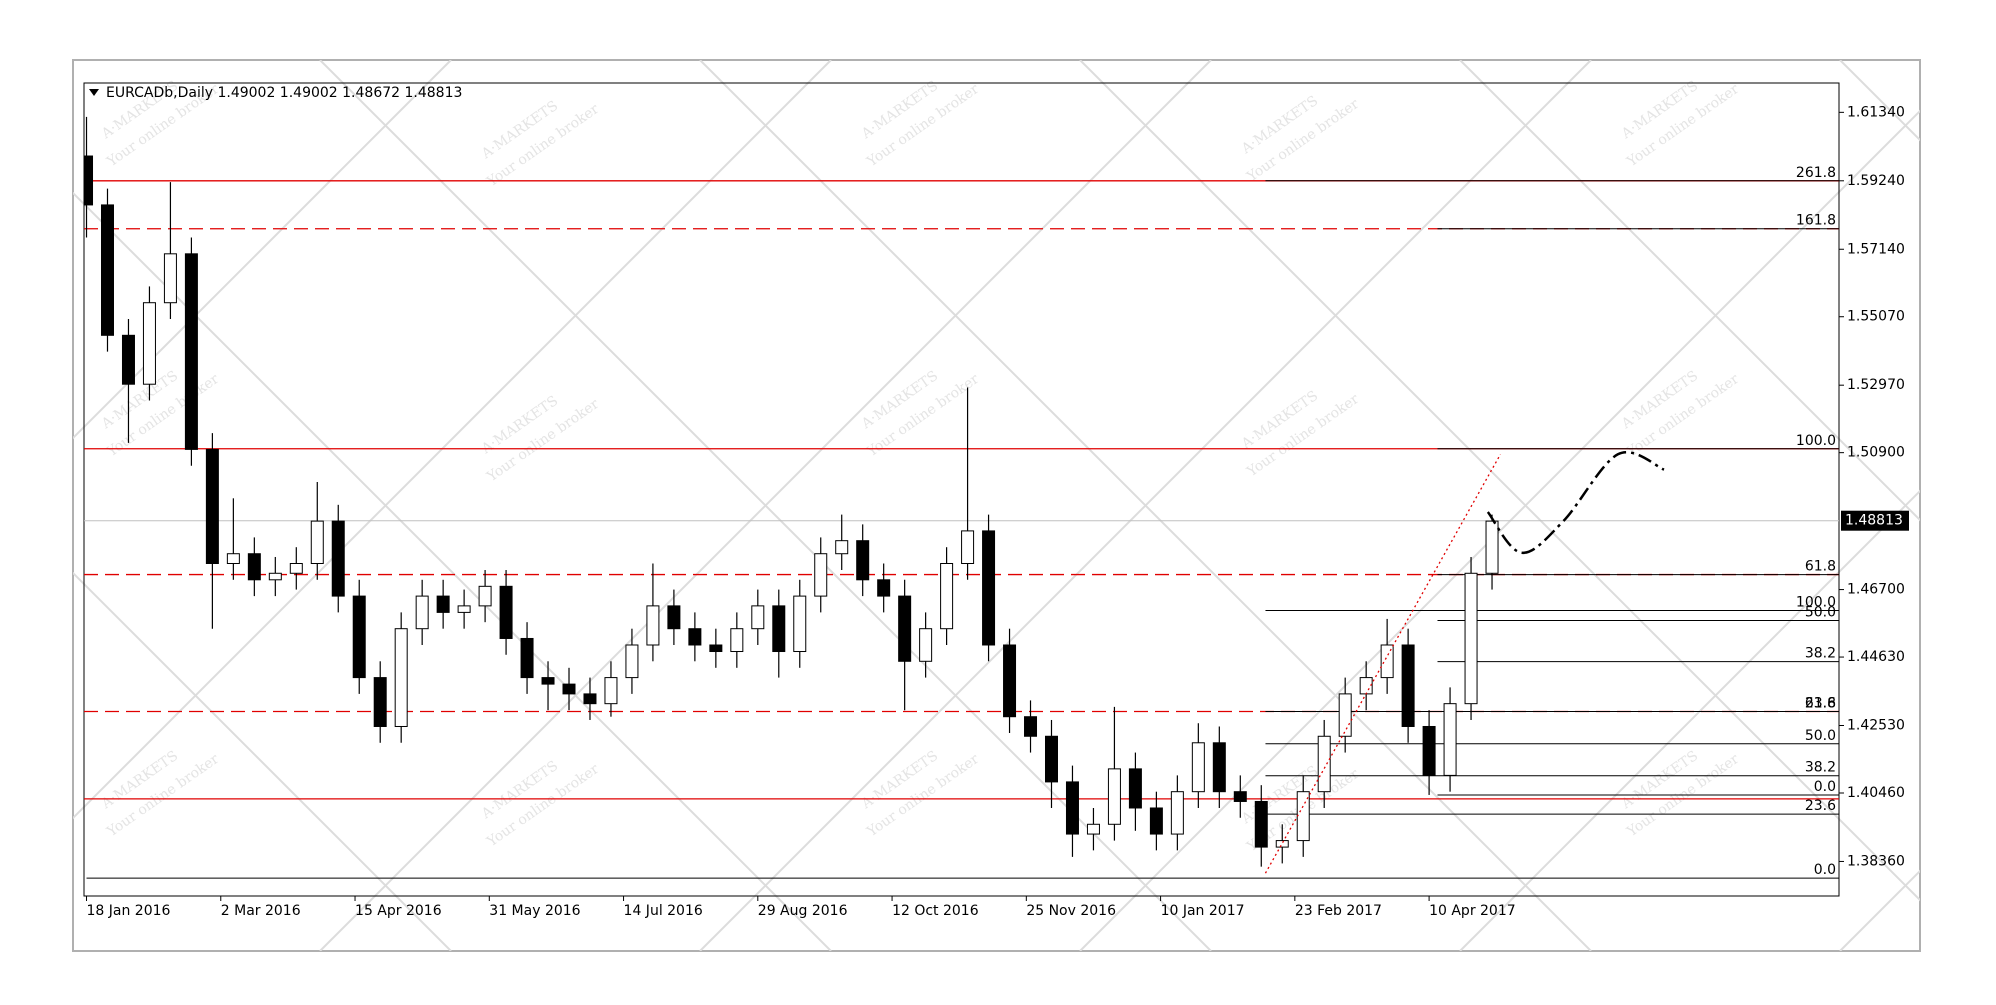 The width and height of the screenshot is (1996, 1005). I want to click on y-tick-label: 1.42530, so click(1876, 726).